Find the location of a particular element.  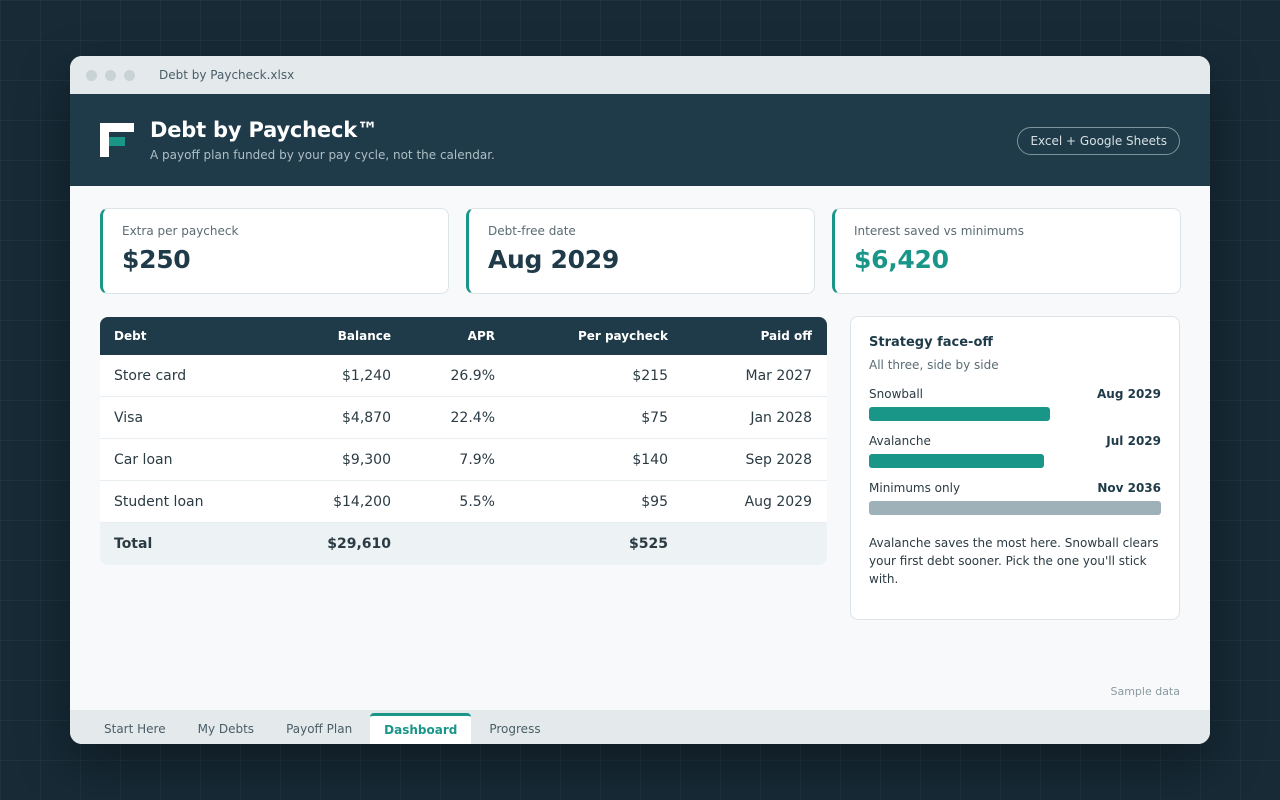

table-row: Student loan $14,200 5.5% $95 Aug 2029 is located at coordinates (463, 502).